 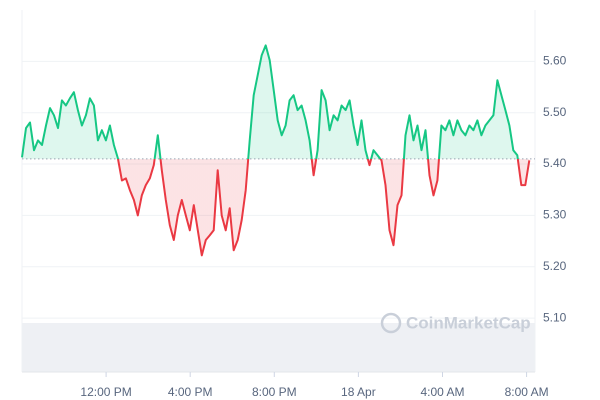 What do you see at coordinates (555, 112) in the screenshot?
I see `y-tick-label: 5.50` at bounding box center [555, 112].